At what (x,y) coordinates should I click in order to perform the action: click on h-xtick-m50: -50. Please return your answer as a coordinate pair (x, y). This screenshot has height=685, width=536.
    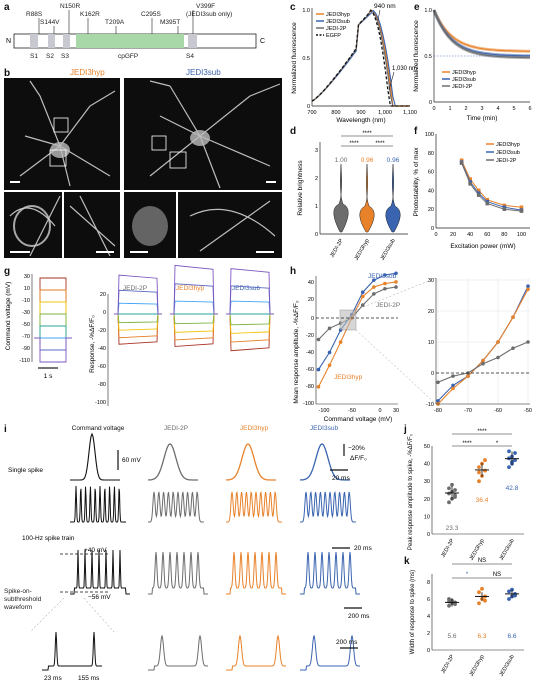
    Looking at the image, I should click on (352, 411).